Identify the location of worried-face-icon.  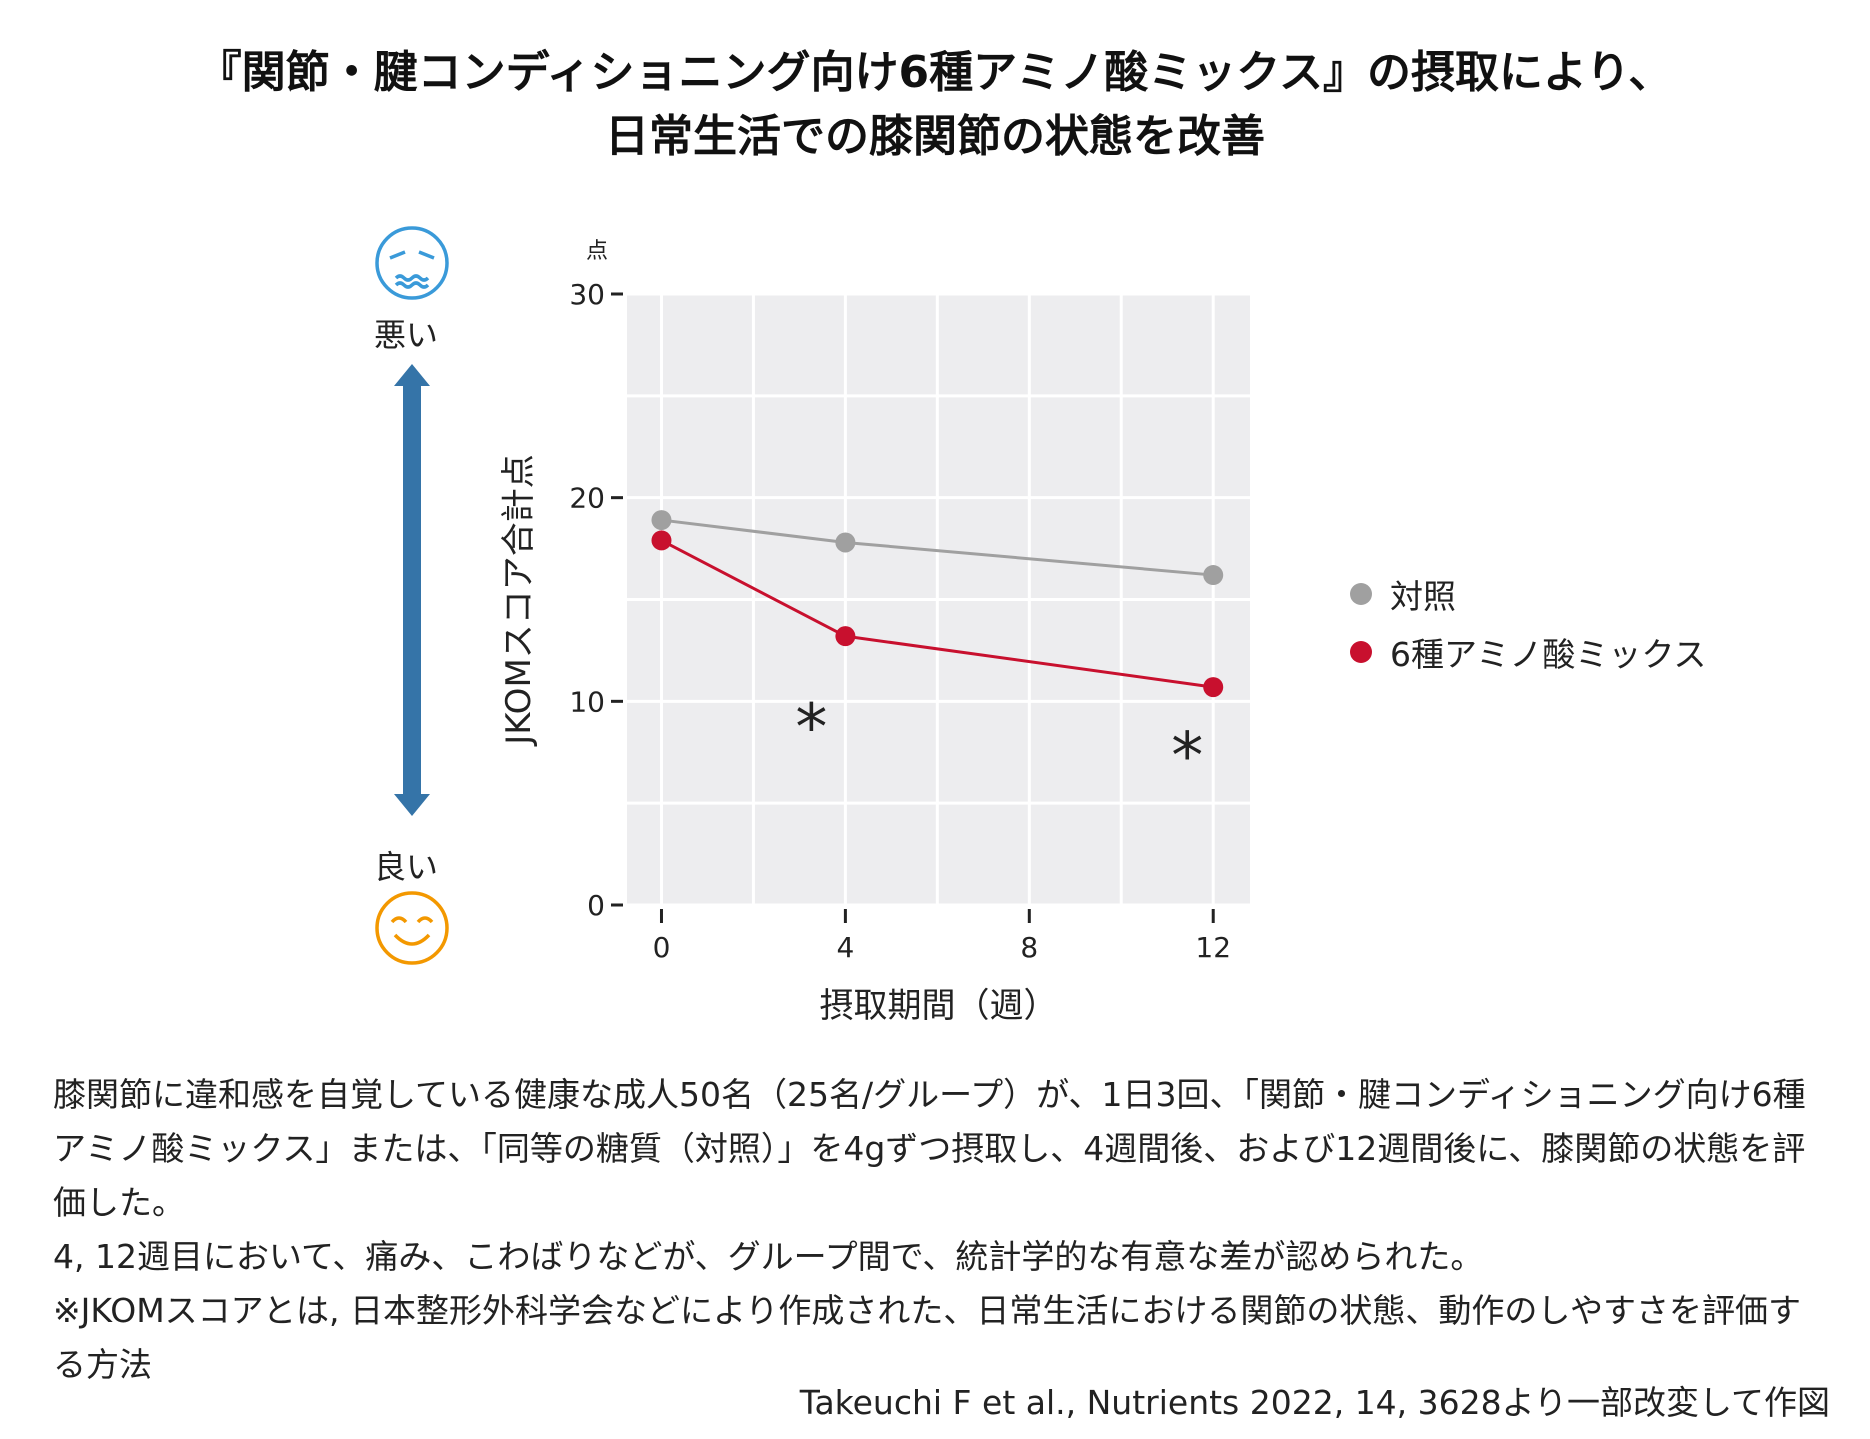
(412, 263).